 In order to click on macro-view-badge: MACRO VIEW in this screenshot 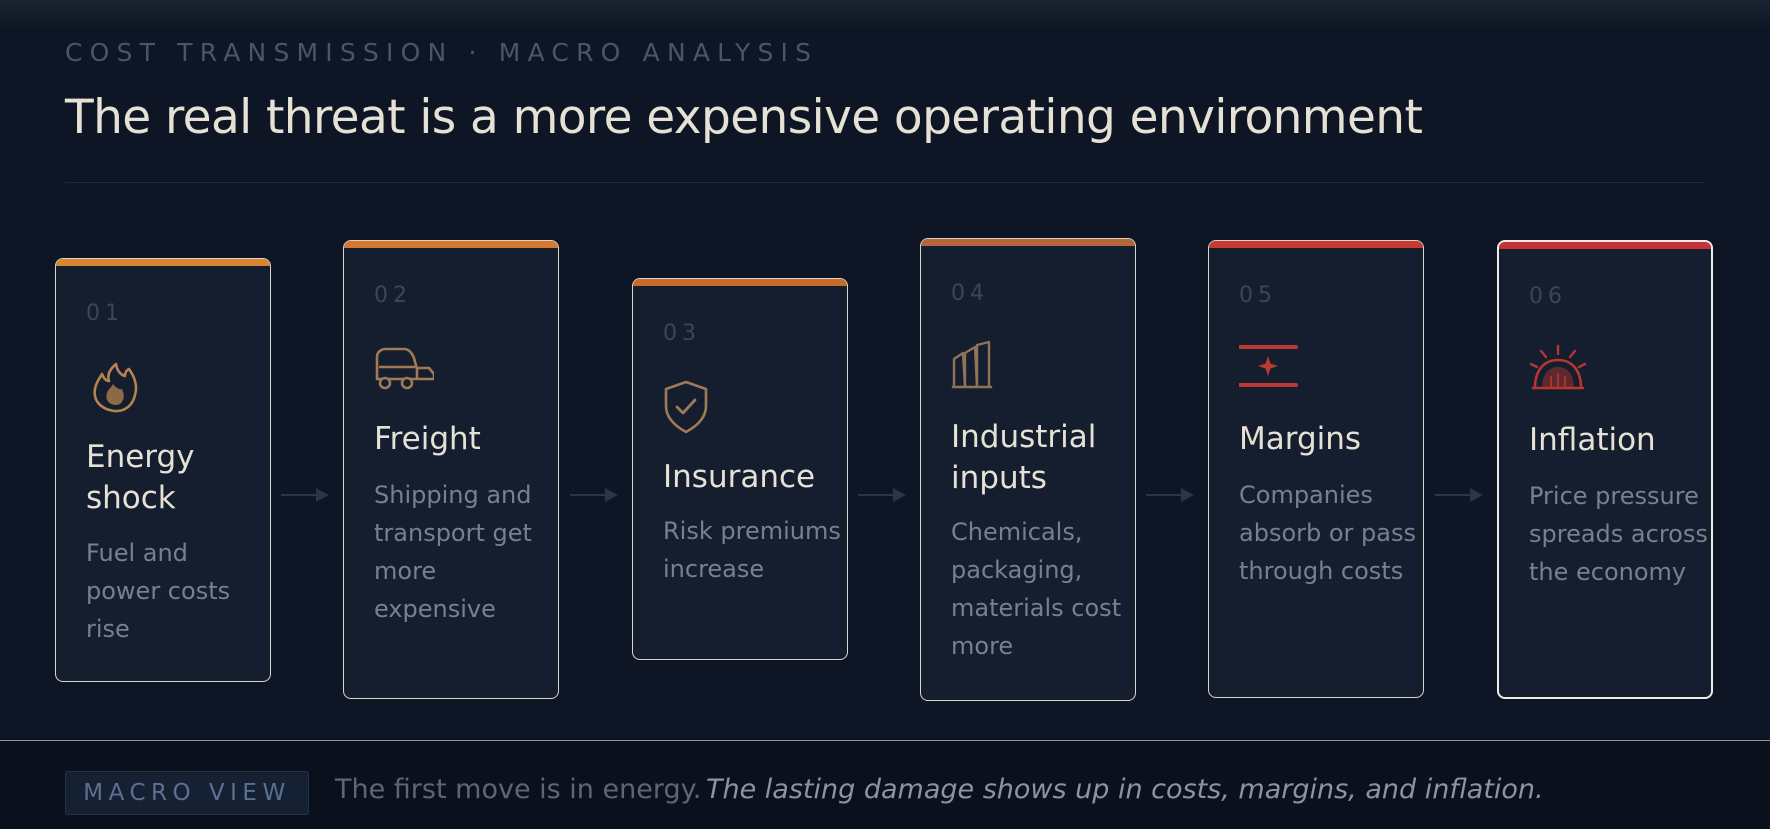, I will do `click(187, 793)`.